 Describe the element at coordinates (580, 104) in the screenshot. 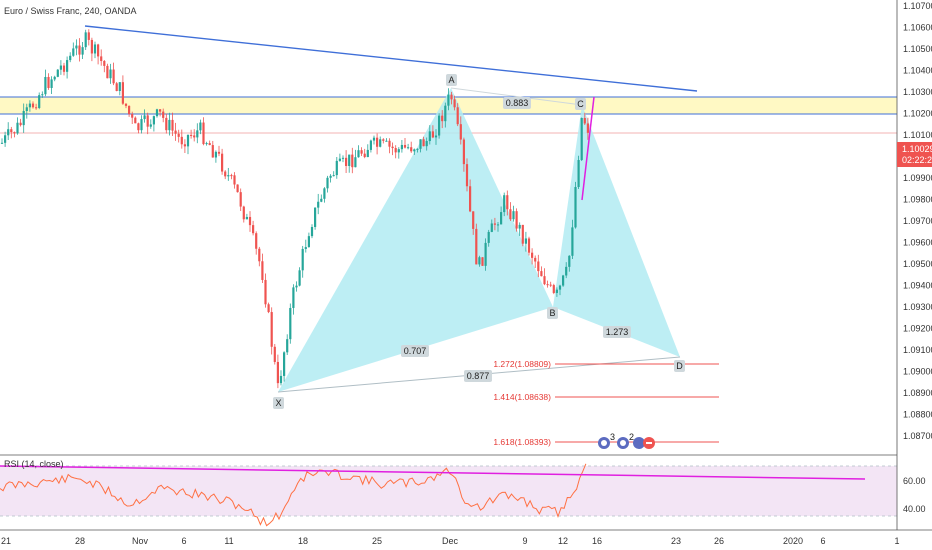

I see `point-label-c: C` at that location.